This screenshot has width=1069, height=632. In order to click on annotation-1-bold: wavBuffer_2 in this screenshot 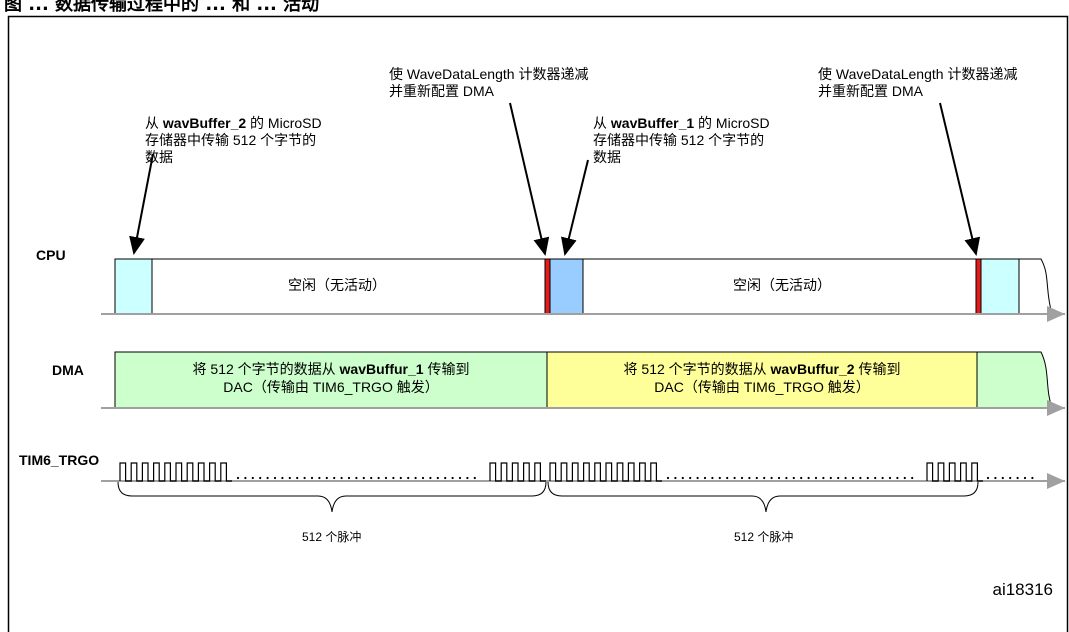, I will do `click(204, 123)`.